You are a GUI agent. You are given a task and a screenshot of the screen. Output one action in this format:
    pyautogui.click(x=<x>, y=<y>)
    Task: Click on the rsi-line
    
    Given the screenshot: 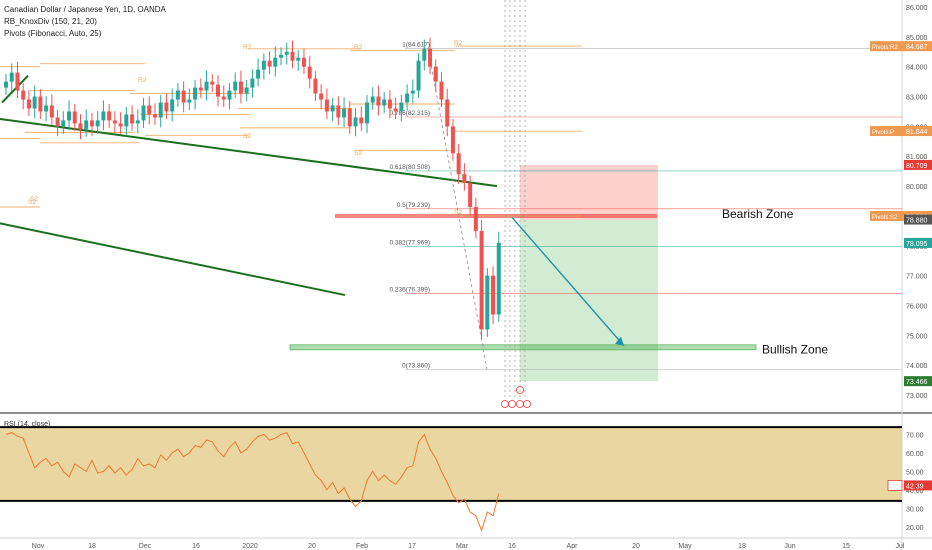 What is the action you would take?
    pyautogui.click(x=252, y=482)
    